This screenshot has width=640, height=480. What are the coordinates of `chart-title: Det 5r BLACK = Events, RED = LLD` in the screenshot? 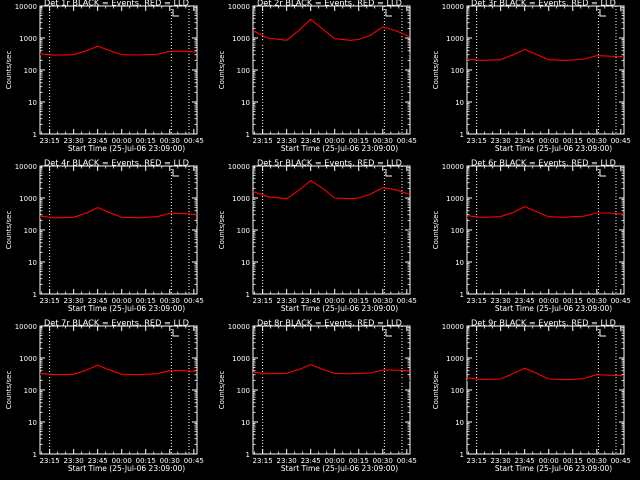 It's located at (329, 163).